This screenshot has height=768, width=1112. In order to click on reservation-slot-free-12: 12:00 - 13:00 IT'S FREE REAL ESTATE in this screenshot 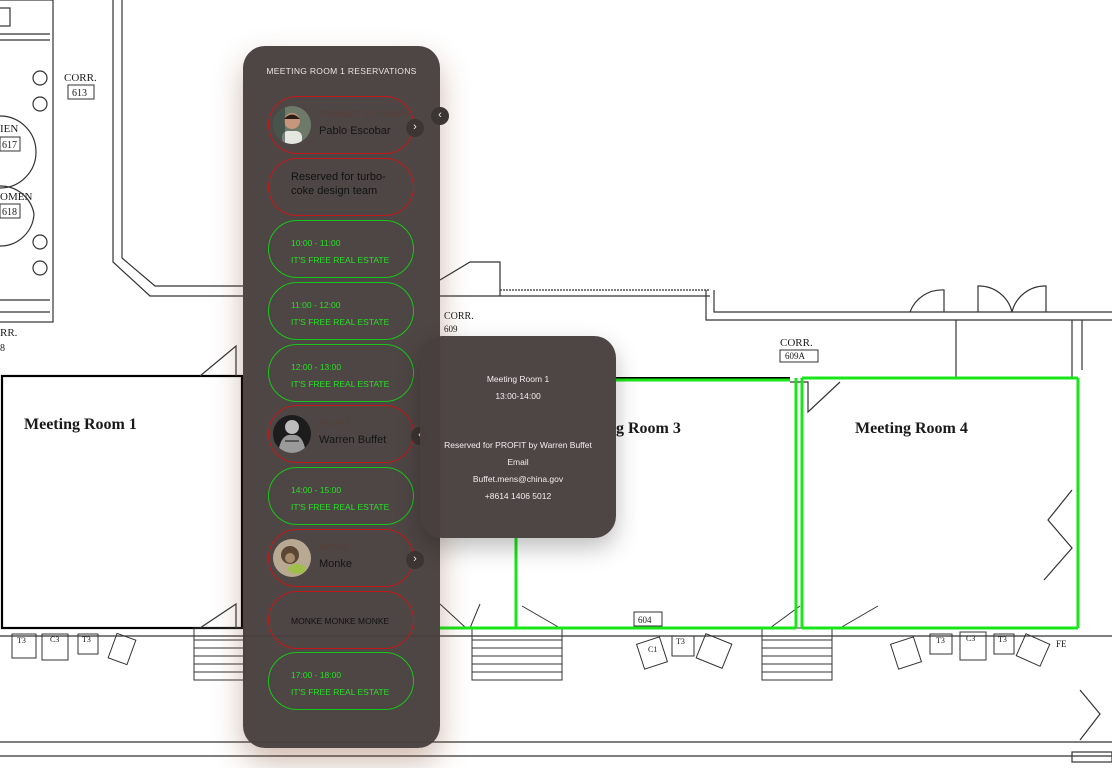, I will do `click(341, 373)`.